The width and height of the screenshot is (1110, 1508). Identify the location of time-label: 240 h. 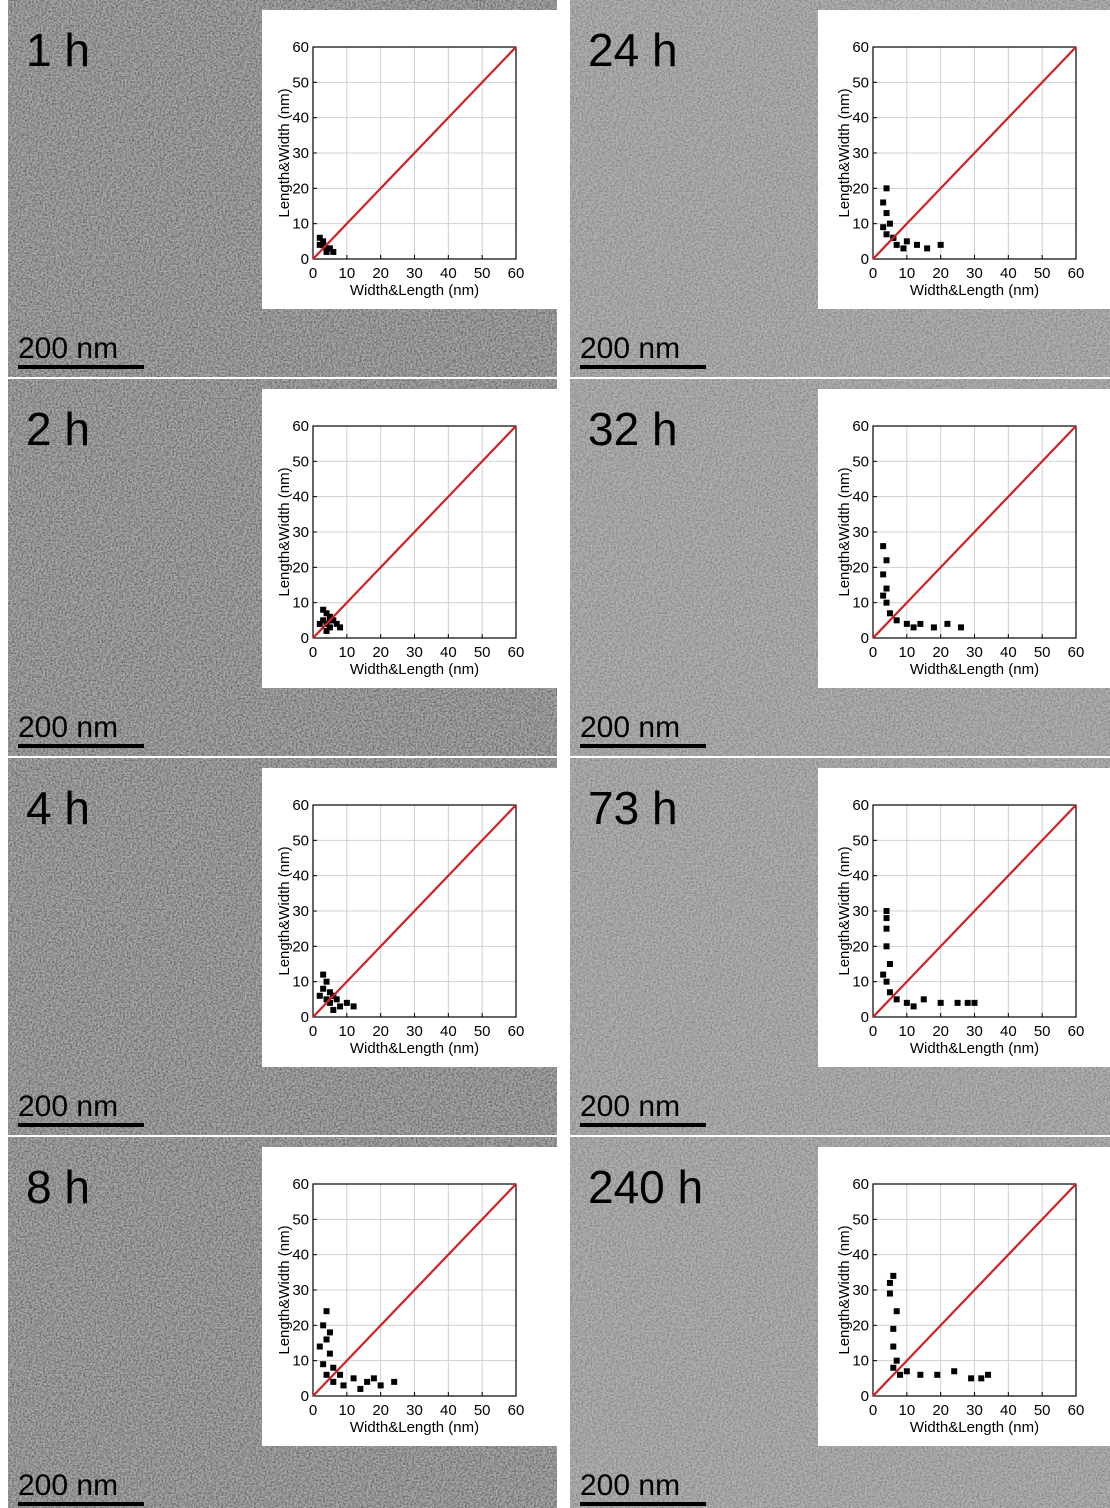
(645, 1187).